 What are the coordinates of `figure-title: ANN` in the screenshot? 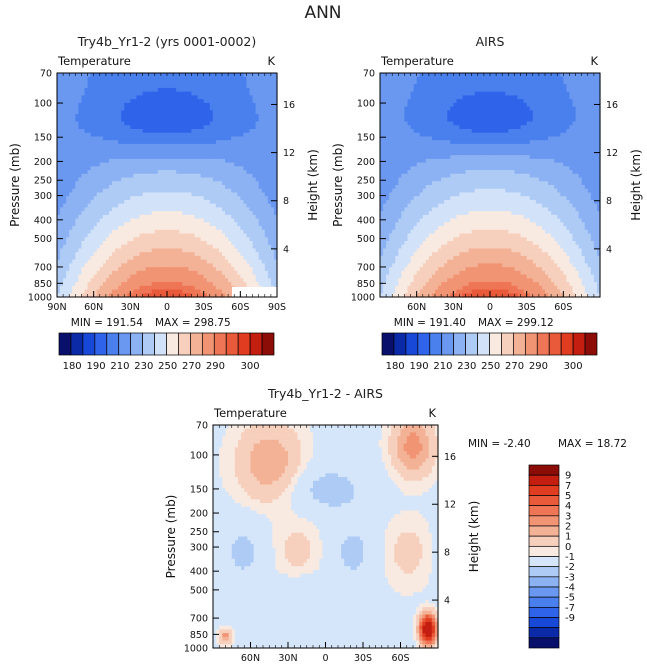 It's located at (322, 13).